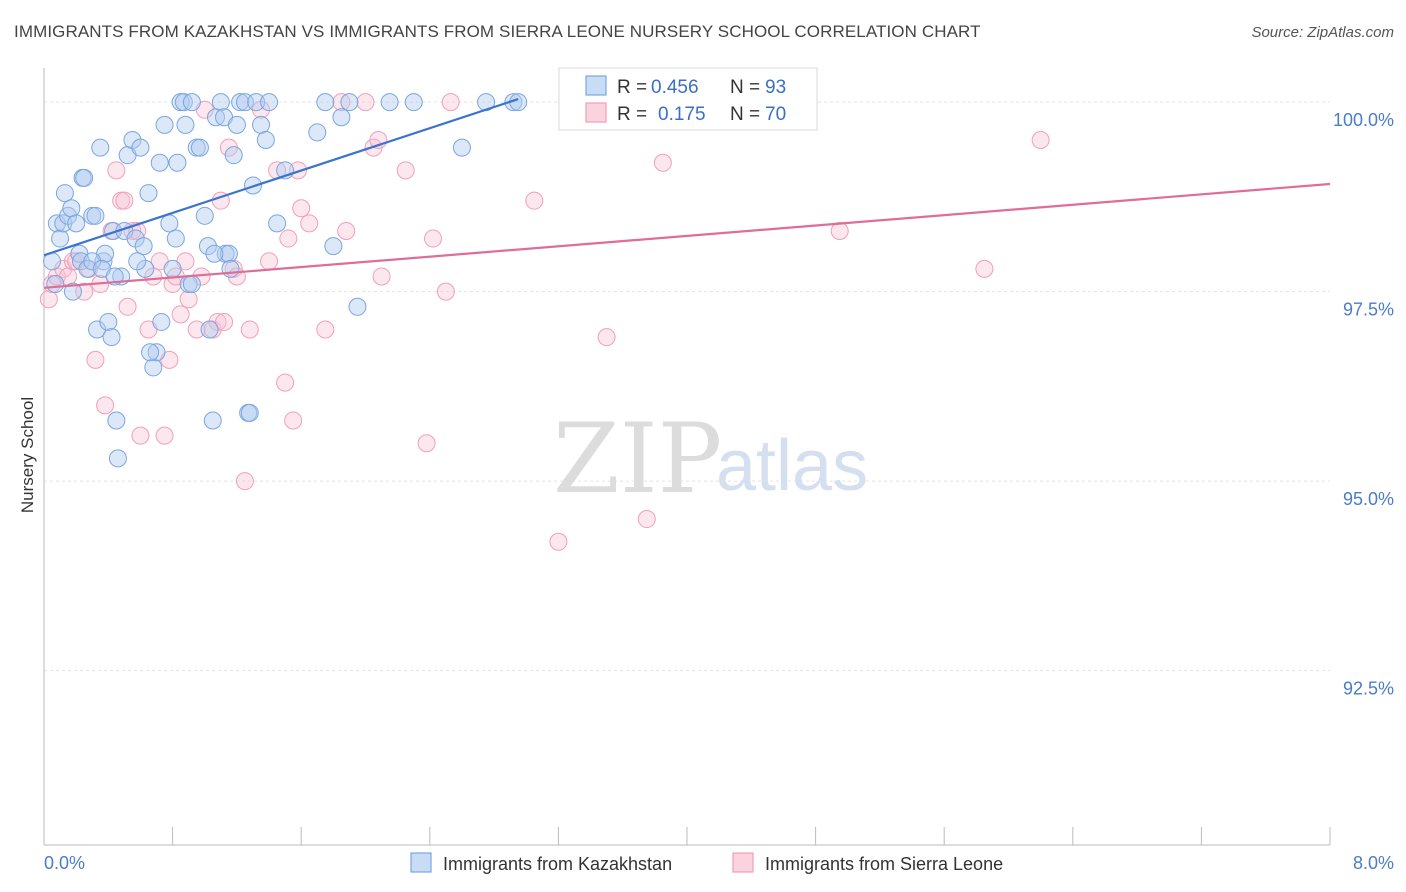 The image size is (1406, 892). I want to click on bottom-legend-label-kazakhstan: Immigrants from Kazakhstan, so click(557, 864).